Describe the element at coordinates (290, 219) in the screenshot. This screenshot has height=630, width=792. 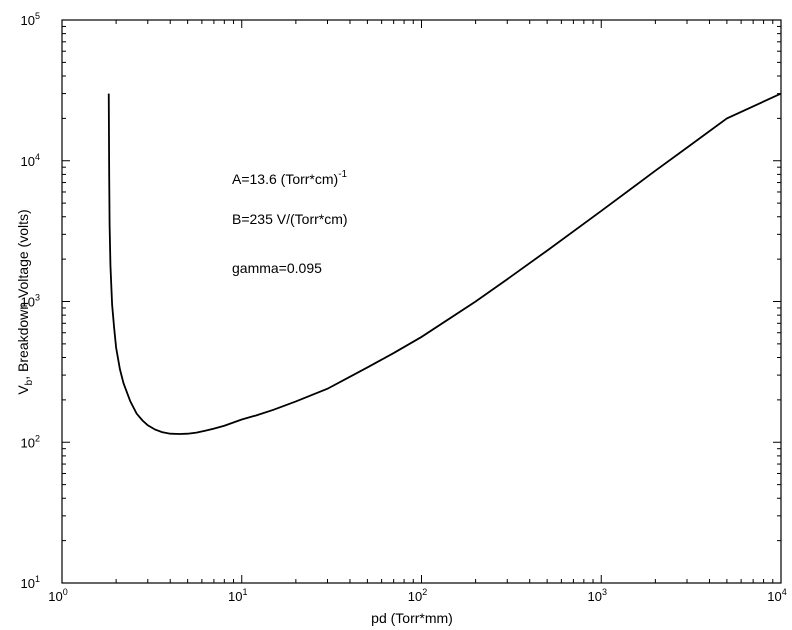
I see `annotation-b: B=235 V/(Torr*cm)` at that location.